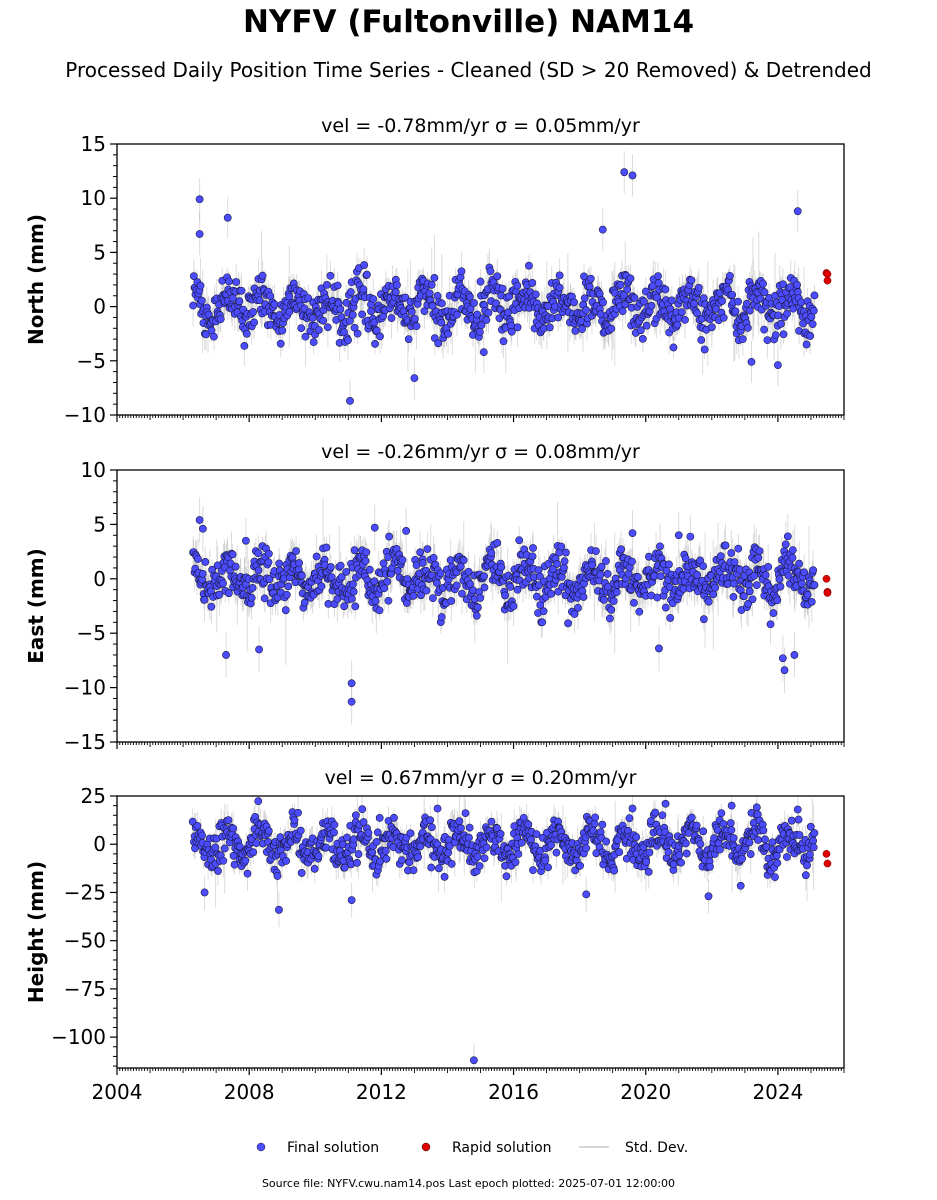 The width and height of the screenshot is (937, 1200). Describe the element at coordinates (93, 144) in the screenshot. I see `y-tick-label: 15` at that location.